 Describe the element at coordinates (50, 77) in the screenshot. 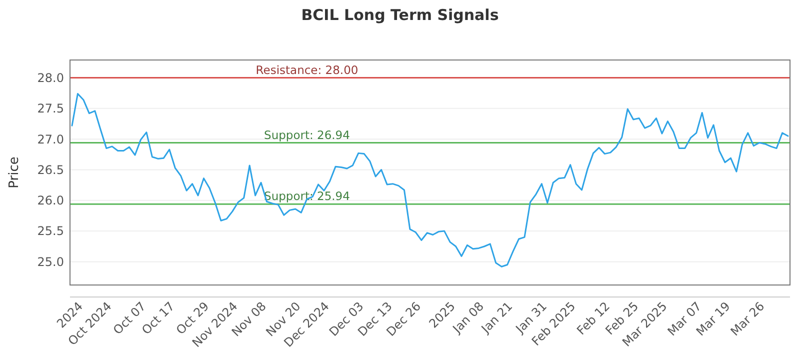

I see `y-tick-label: 28.0` at that location.